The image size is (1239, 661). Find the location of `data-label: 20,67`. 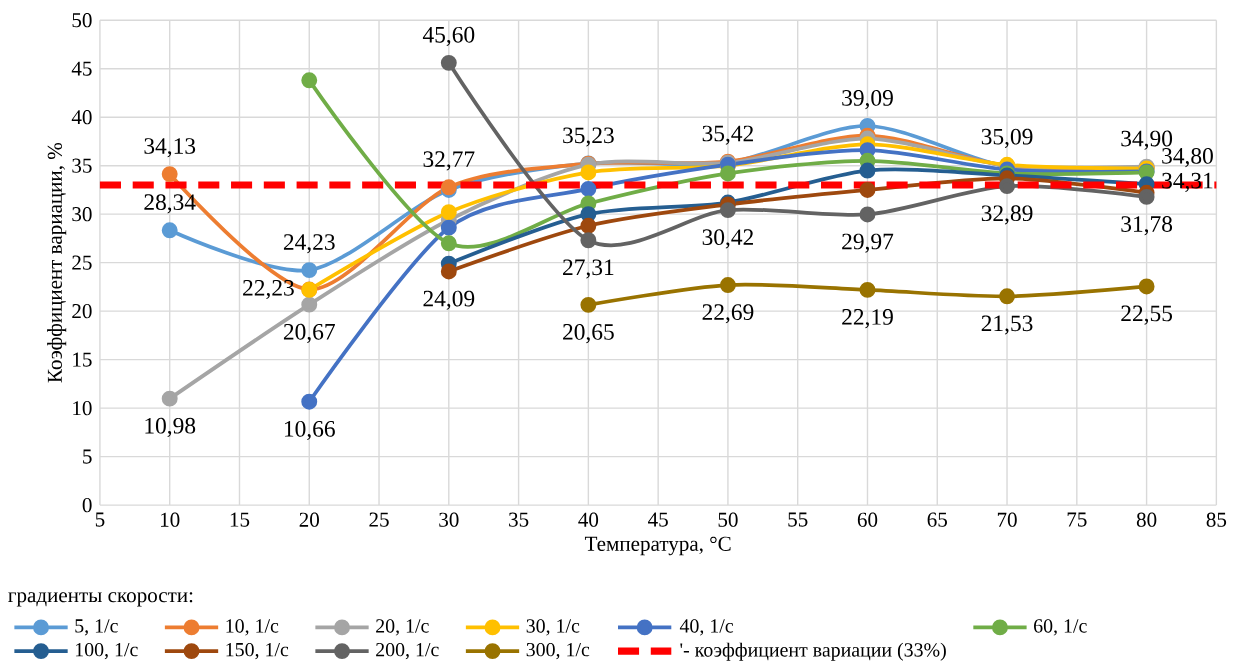

data-label: 20,67 is located at coordinates (309, 333).